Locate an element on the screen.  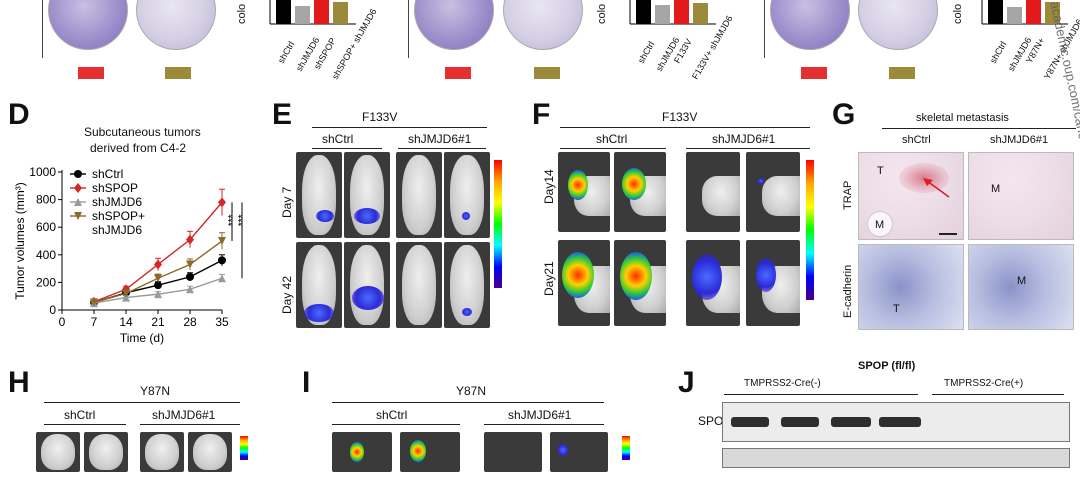
panel-title: Y87N is located at coordinates (155, 391).